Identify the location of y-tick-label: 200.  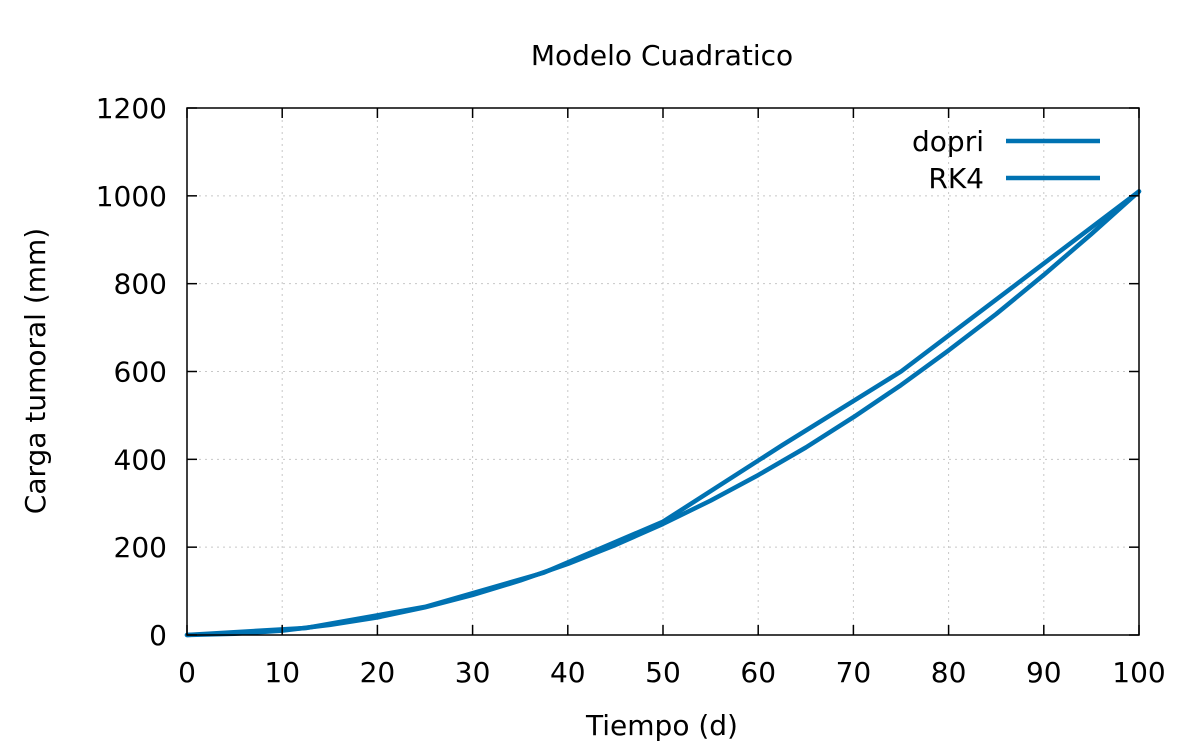
(140, 547).